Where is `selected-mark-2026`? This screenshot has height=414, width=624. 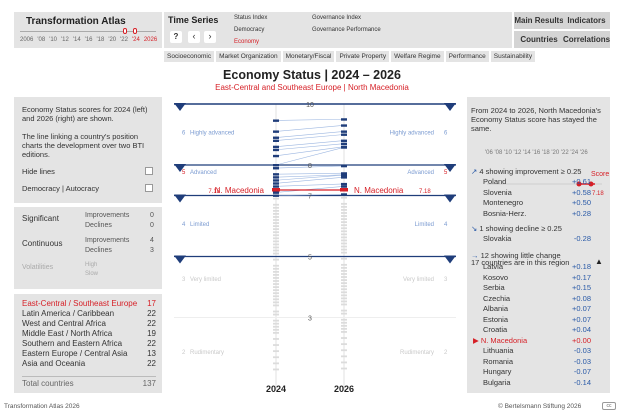 selected-mark-2026 is located at coordinates (344, 190).